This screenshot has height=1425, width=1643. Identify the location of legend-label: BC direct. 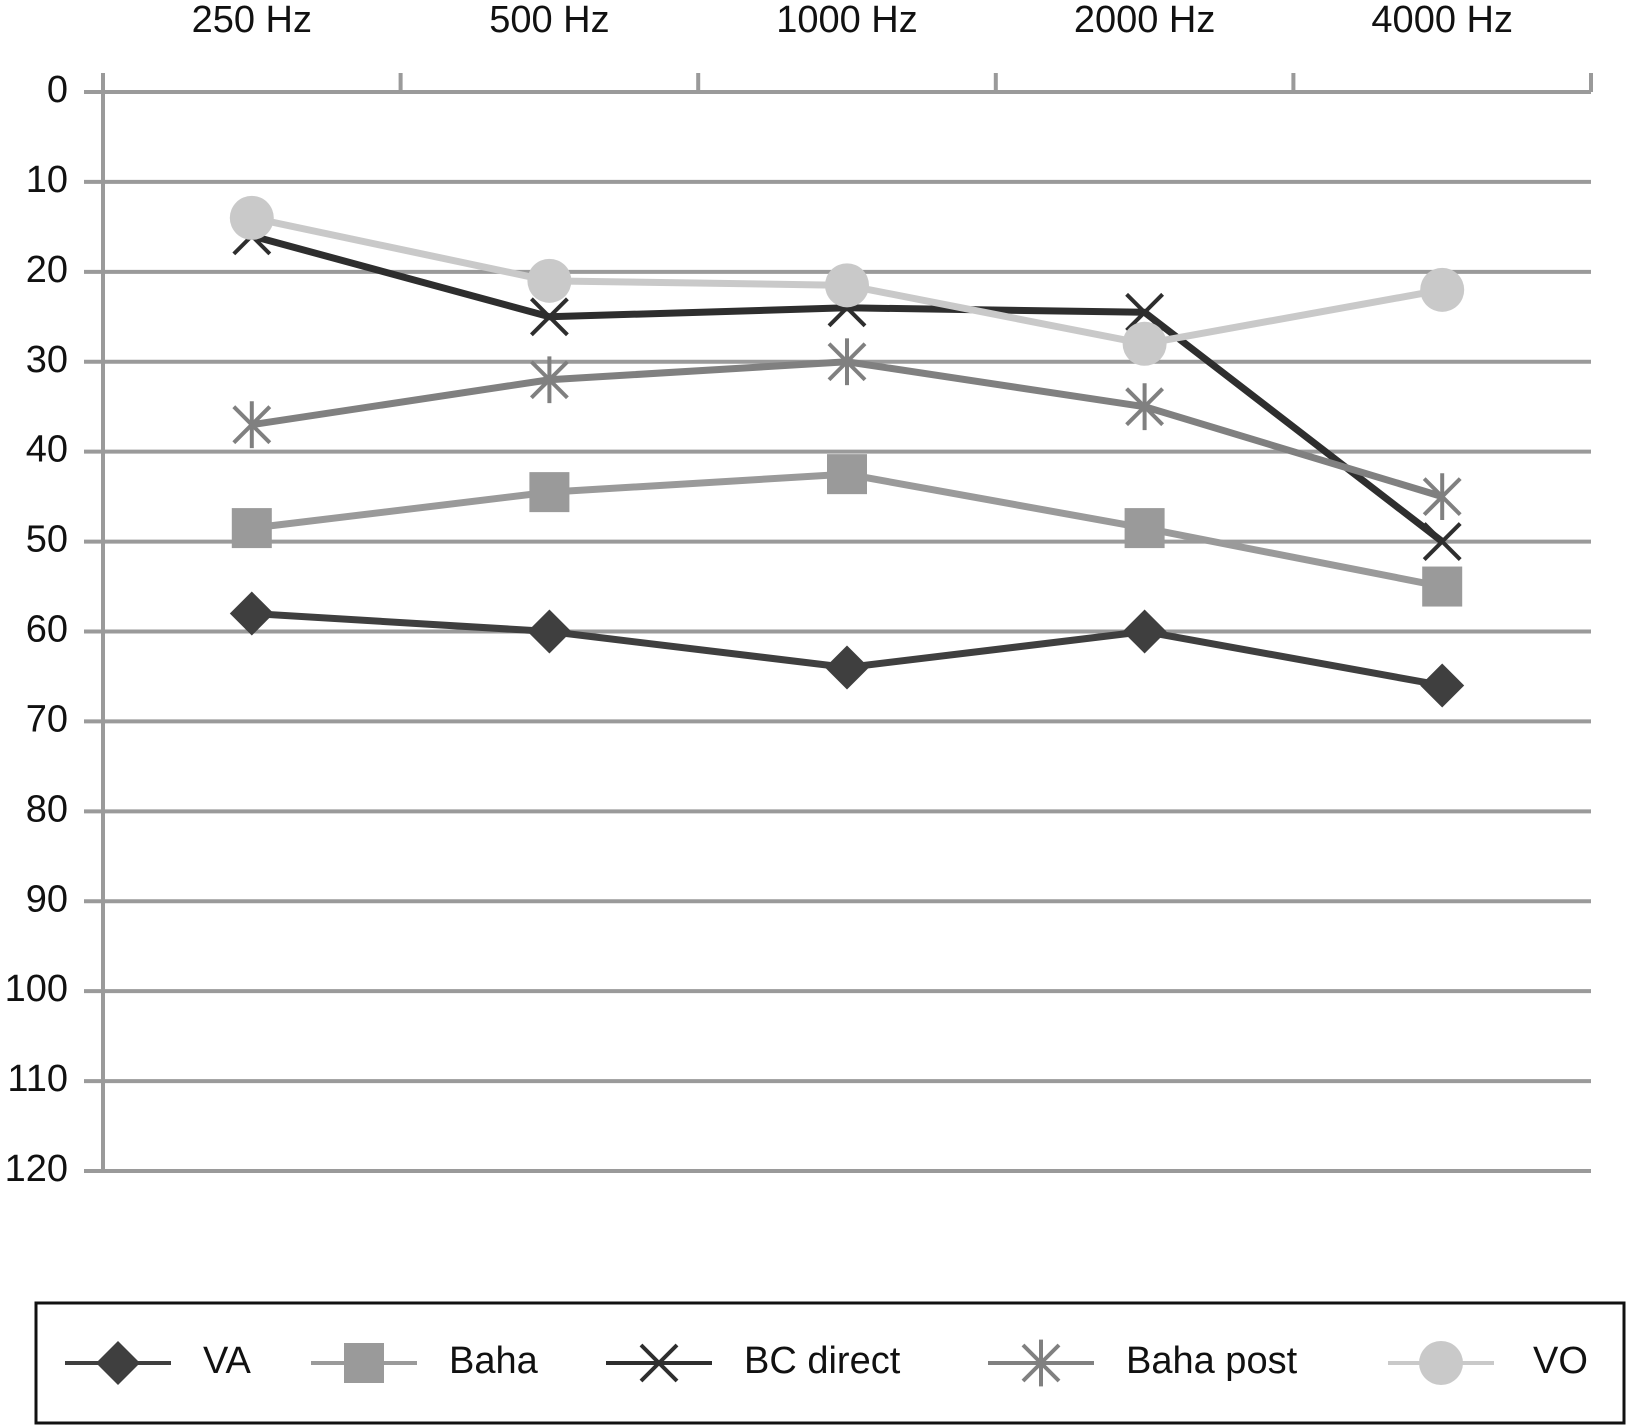
(822, 1361).